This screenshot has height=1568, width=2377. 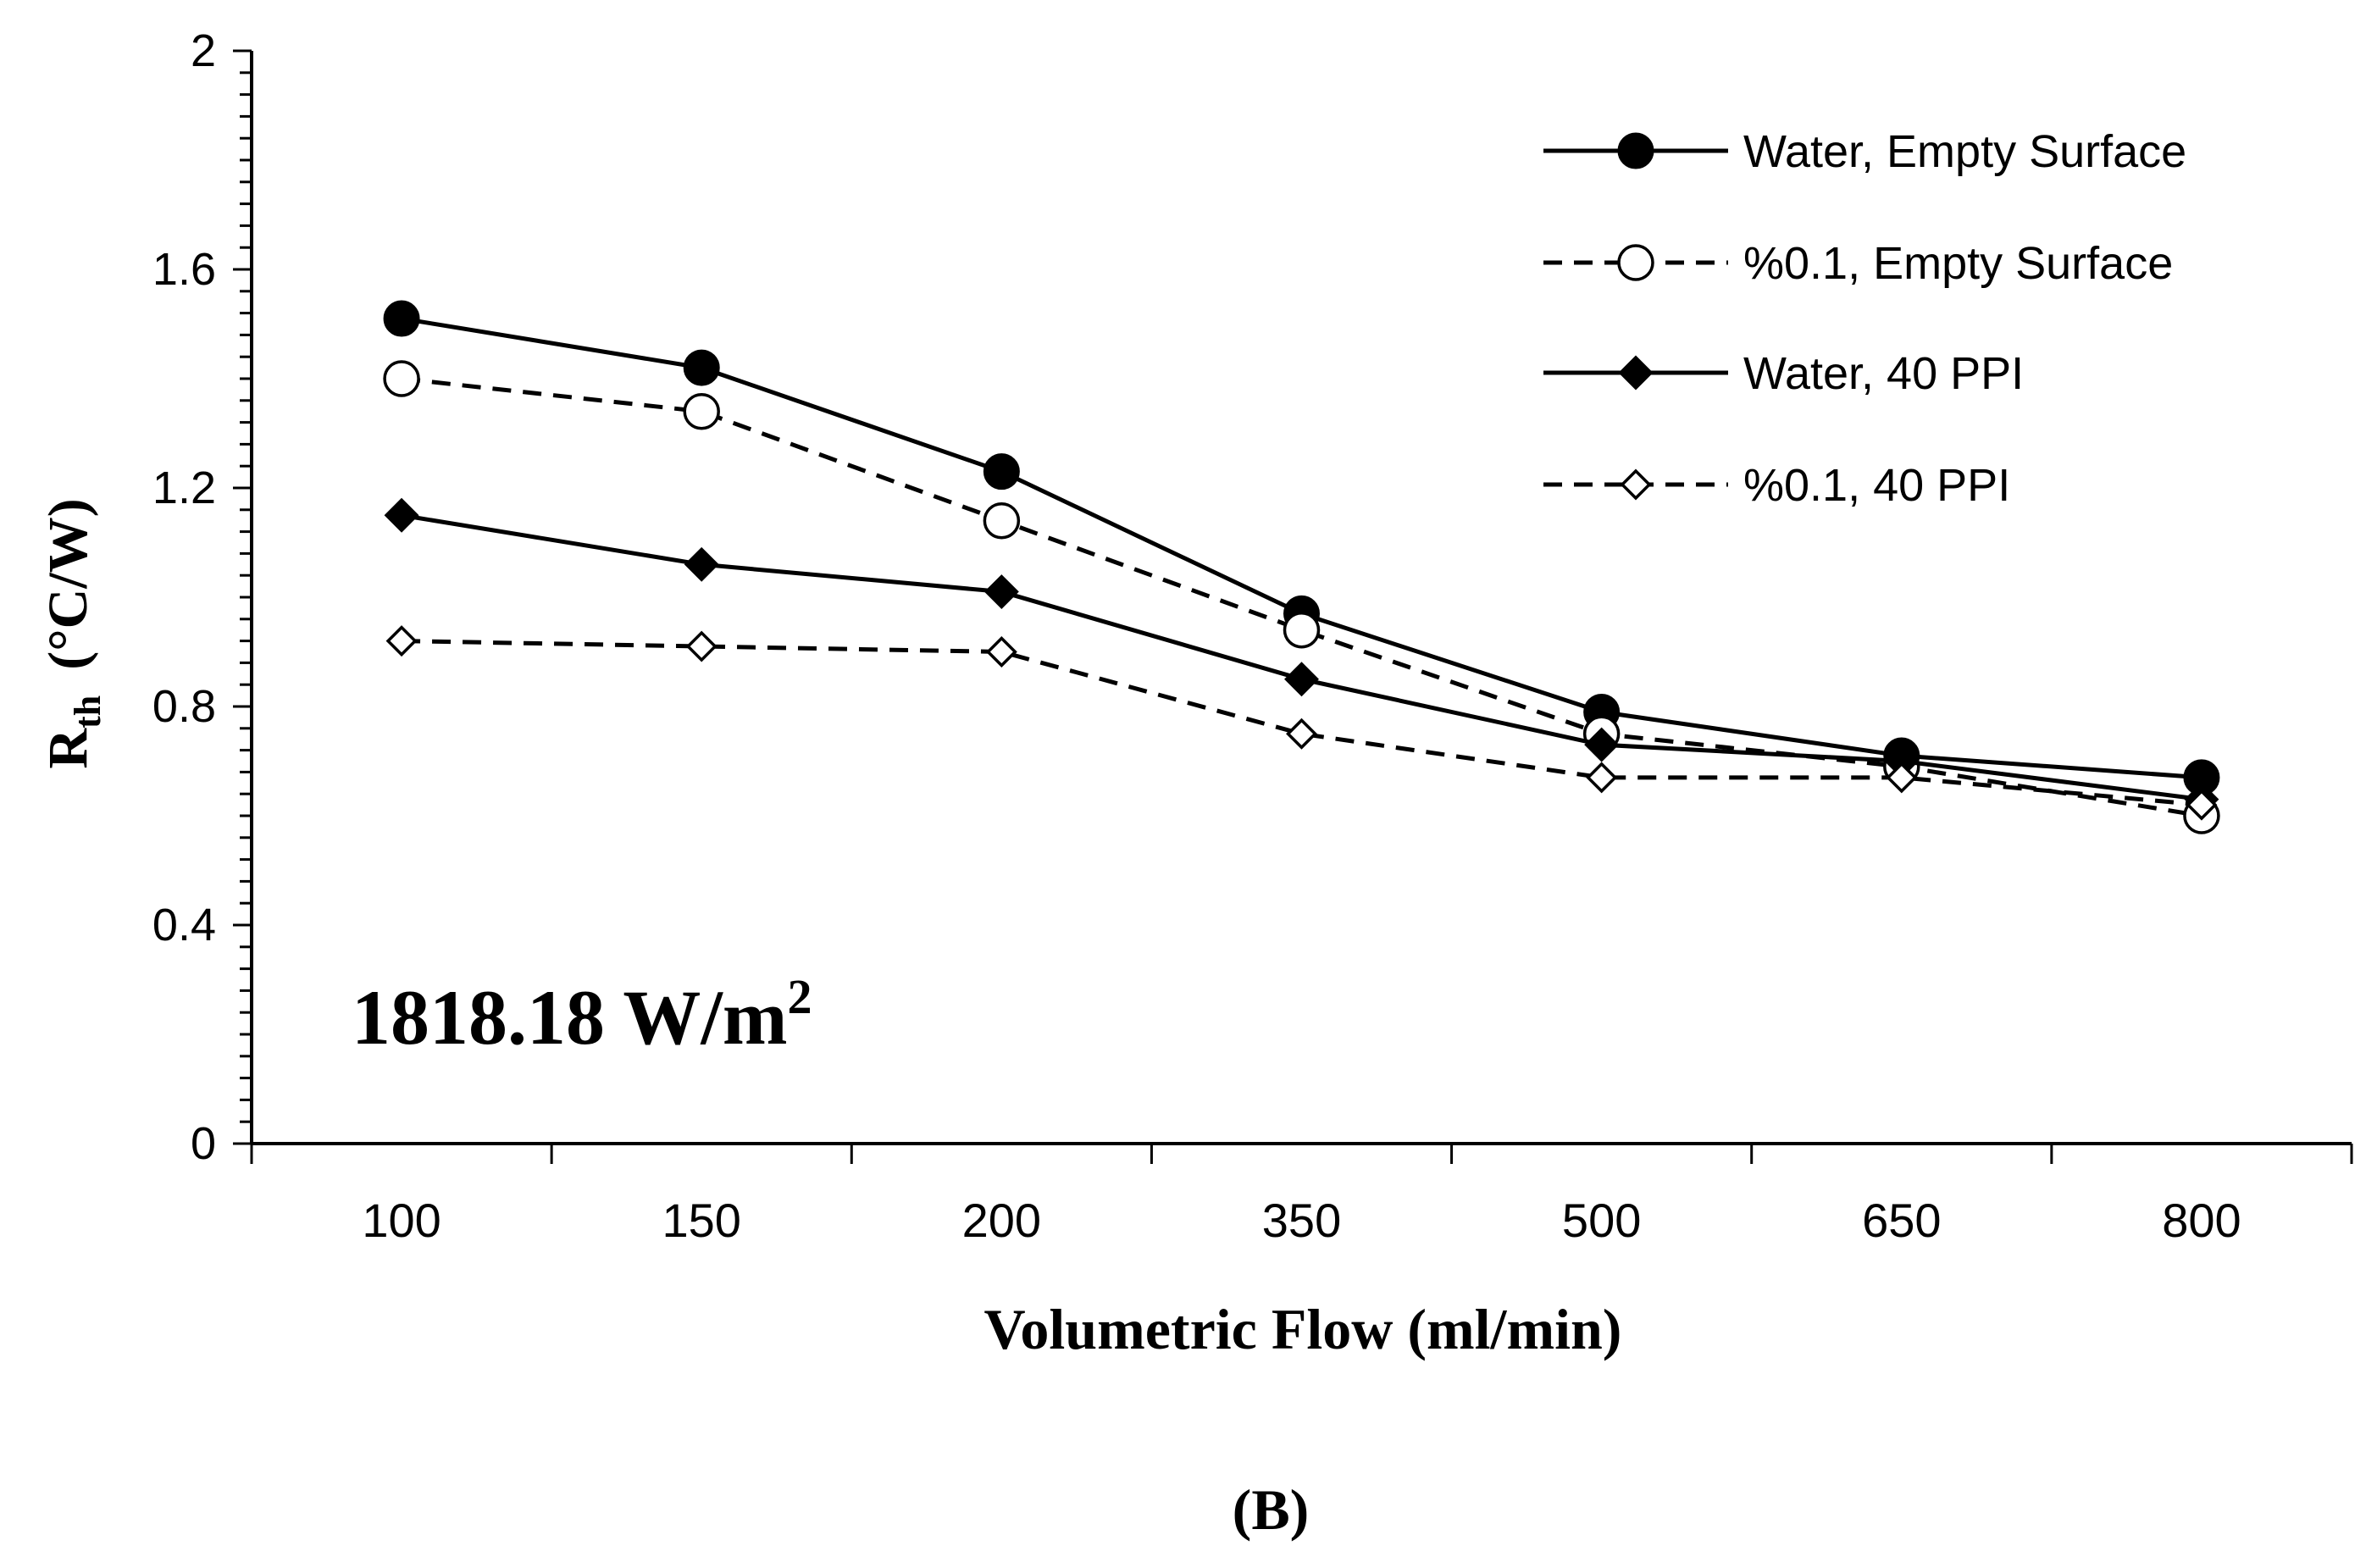 I want to click on y-axis-label-sub: th, so click(x=87, y=712).